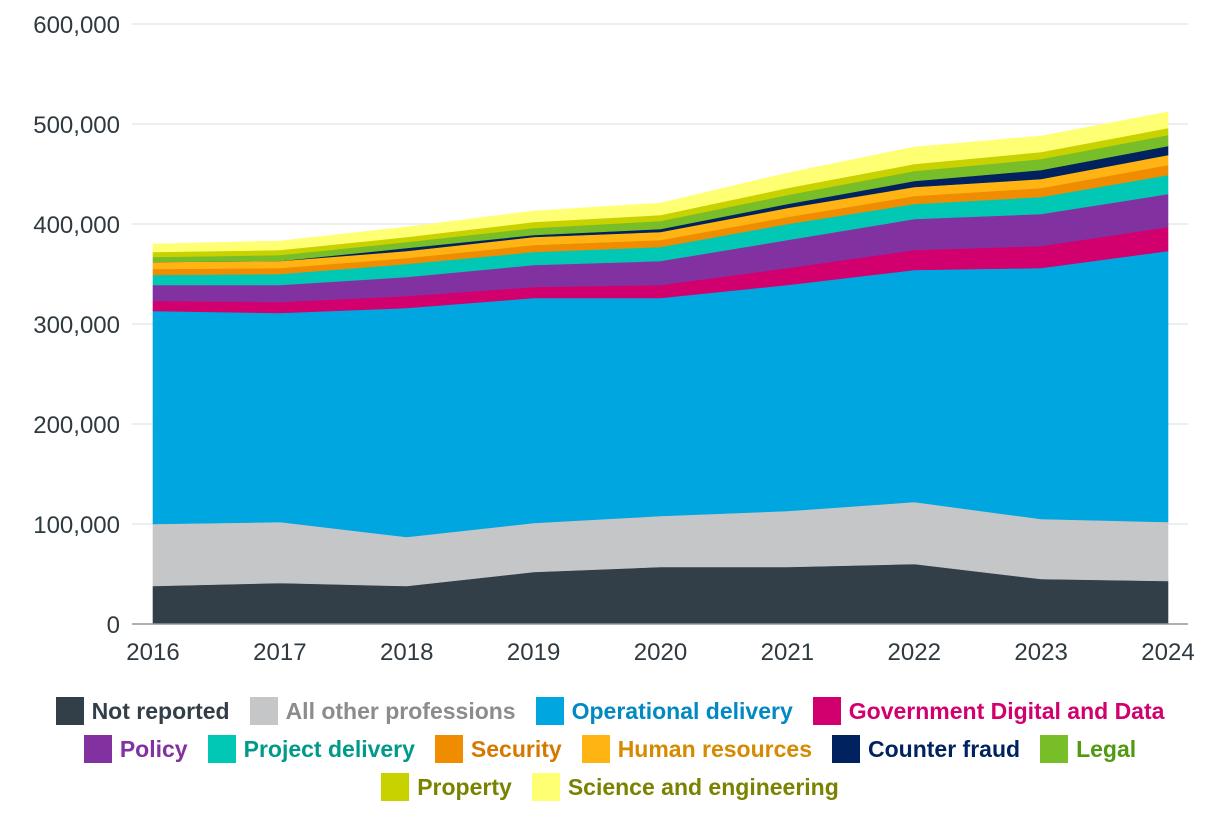 The image size is (1220, 820). What do you see at coordinates (714, 749) in the screenshot?
I see `legend-label: Human resources` at bounding box center [714, 749].